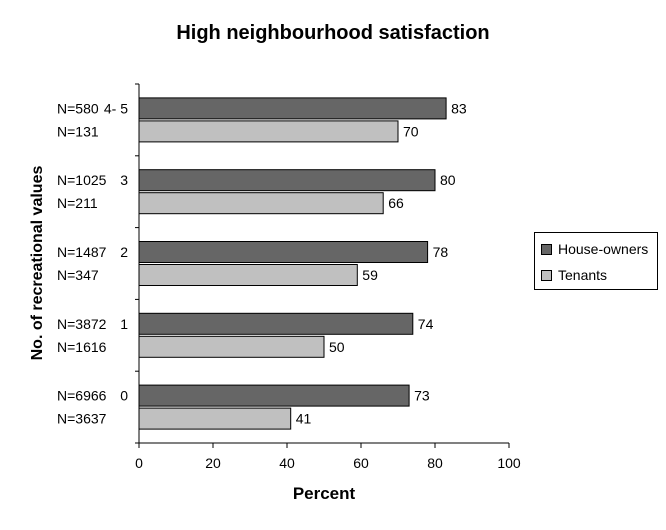 The width and height of the screenshot is (666, 530). I want to click on category-label: 3, so click(124, 180).